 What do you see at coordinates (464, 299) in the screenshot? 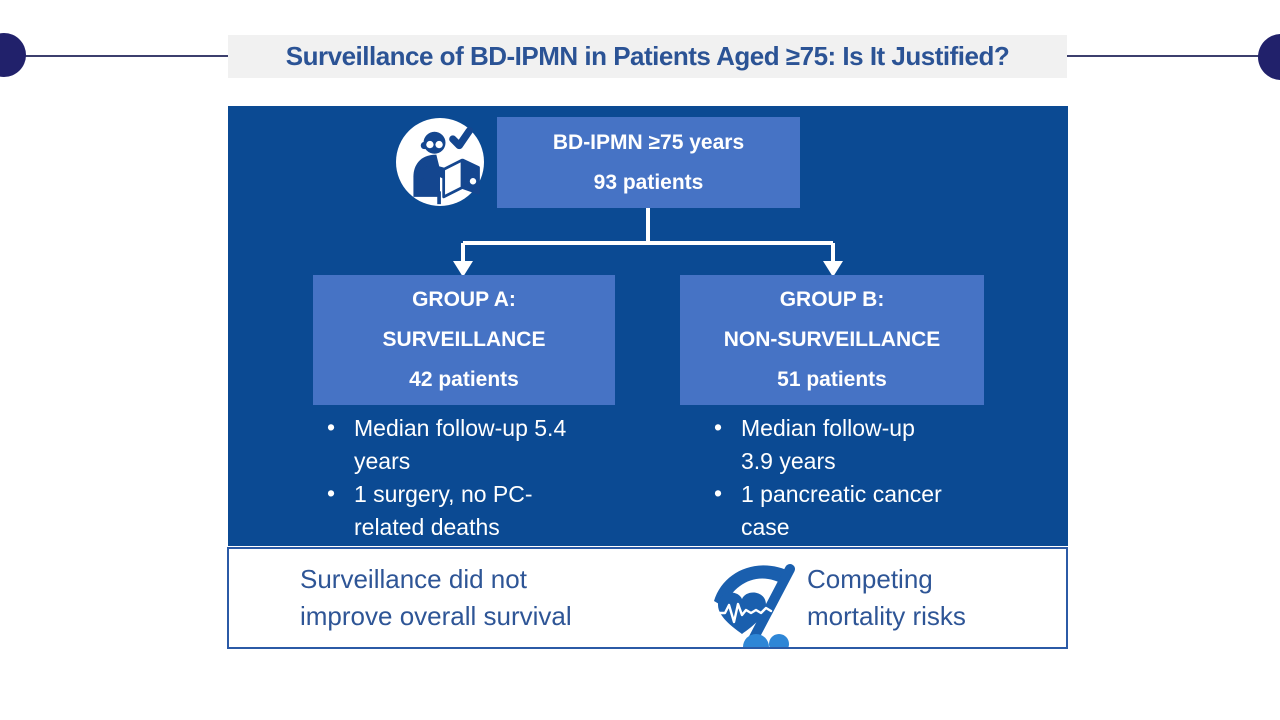
I see `group-a-title: GROUP A:` at bounding box center [464, 299].